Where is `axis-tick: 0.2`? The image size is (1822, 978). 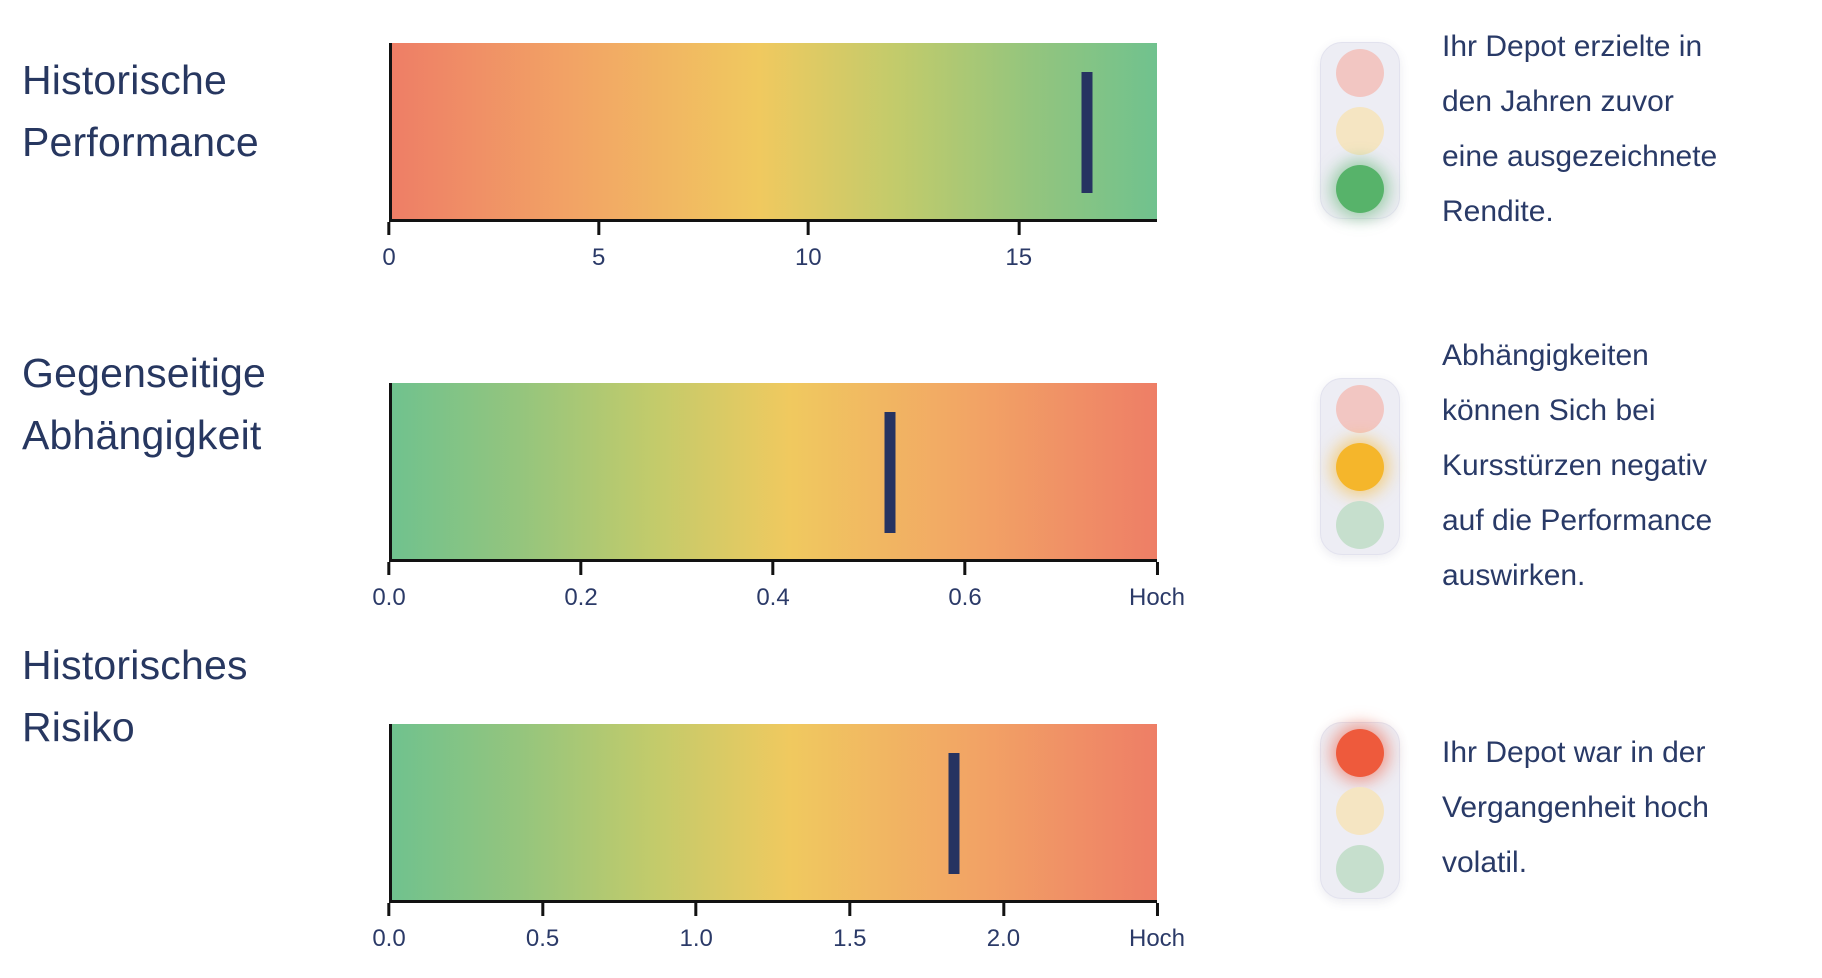 axis-tick: 0.2 is located at coordinates (581, 587).